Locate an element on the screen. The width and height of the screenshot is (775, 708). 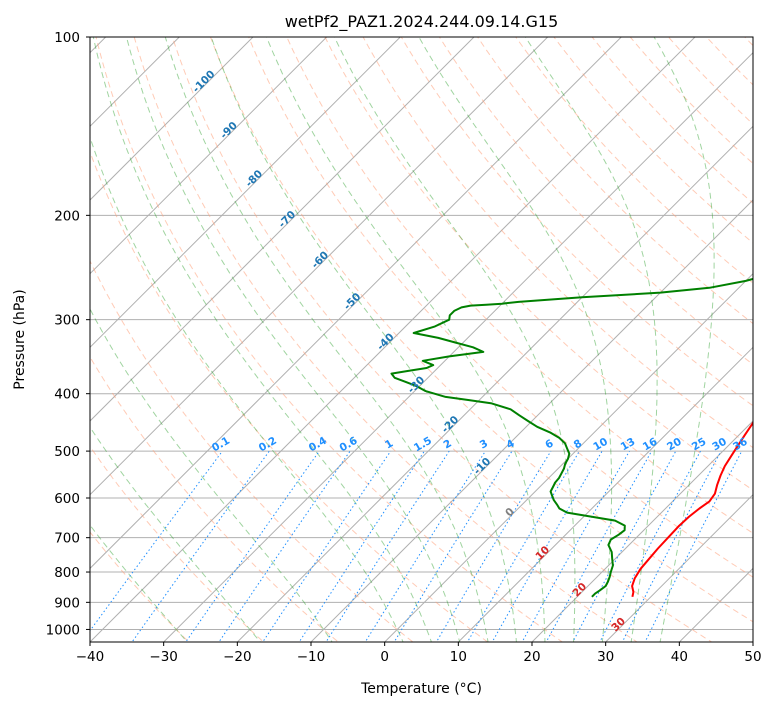
x-tick-label: 40 is located at coordinates (679, 657).